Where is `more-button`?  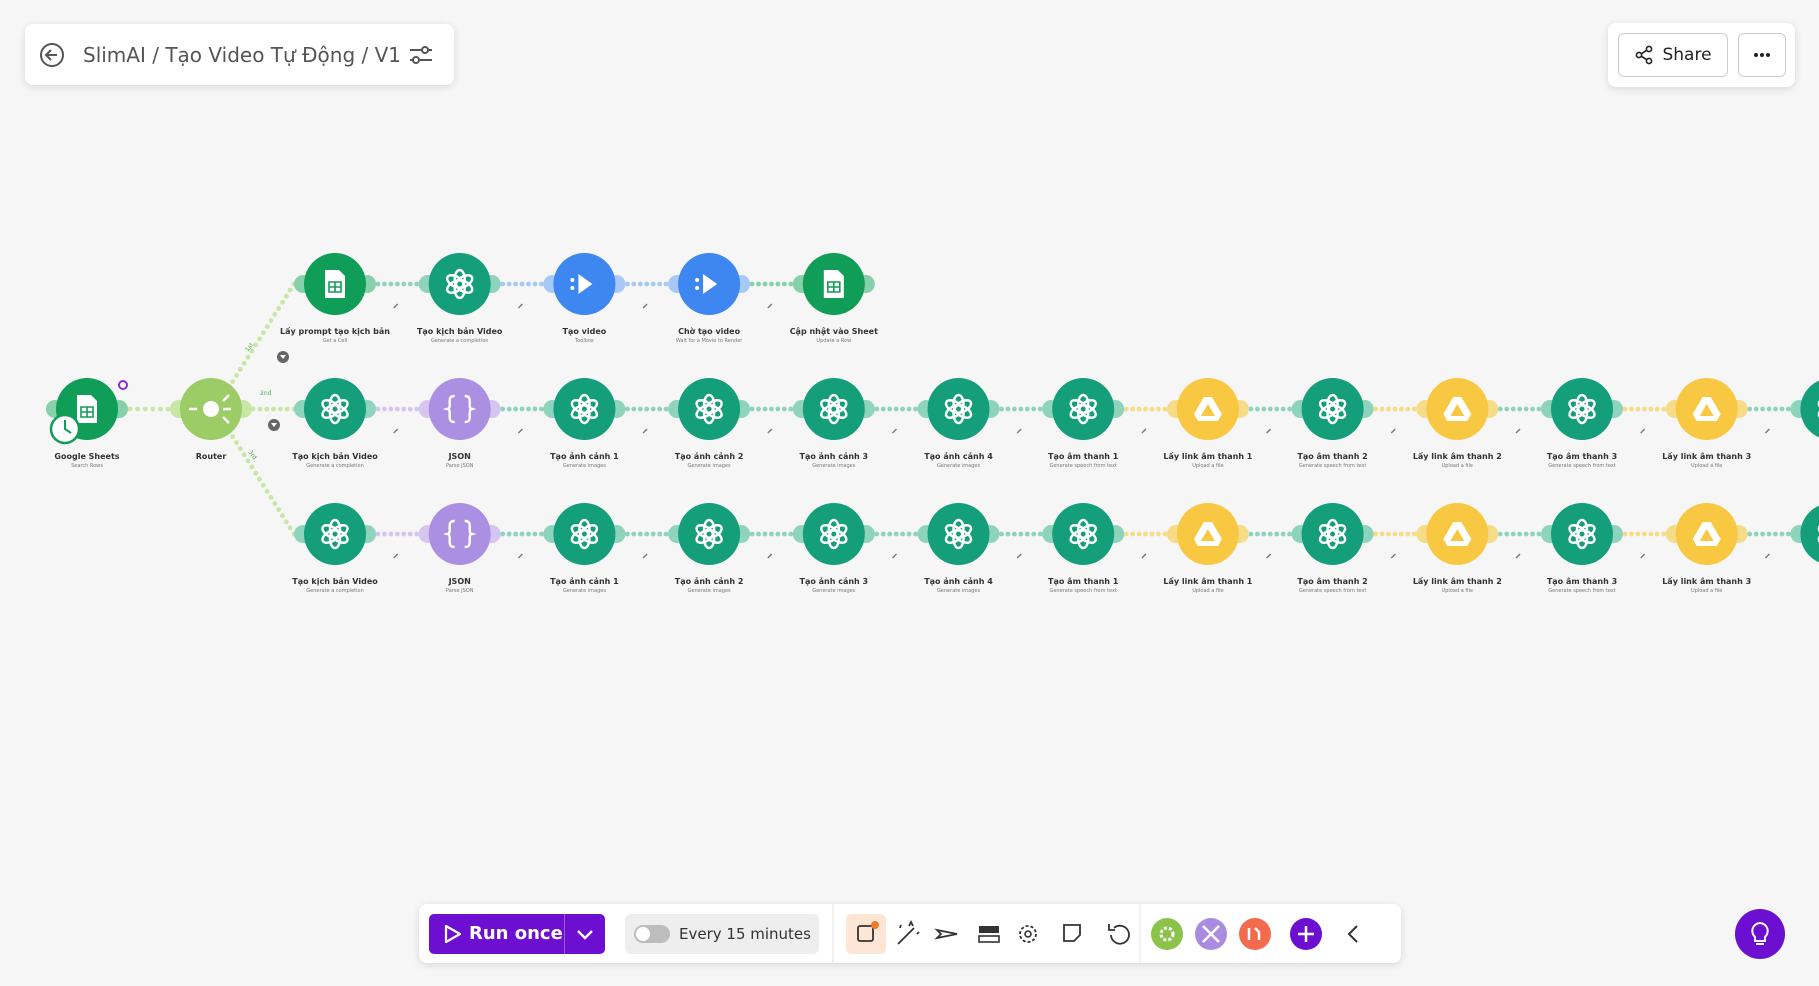 more-button is located at coordinates (1762, 55).